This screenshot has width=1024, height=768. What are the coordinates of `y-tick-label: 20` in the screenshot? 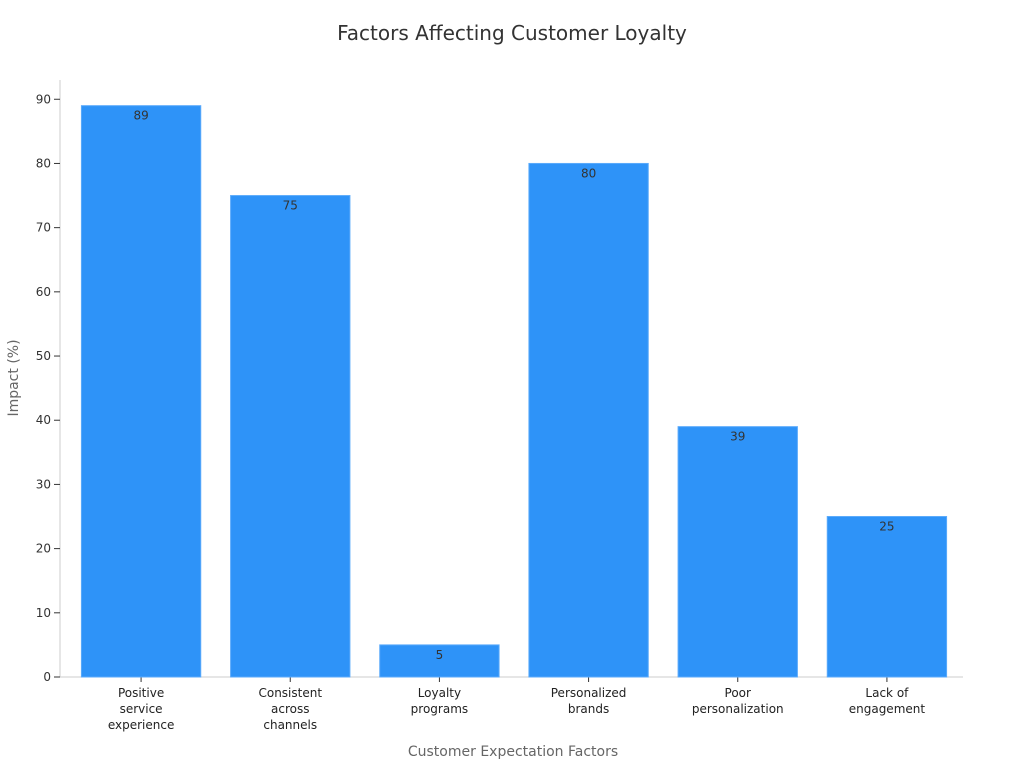 It's located at (43, 549).